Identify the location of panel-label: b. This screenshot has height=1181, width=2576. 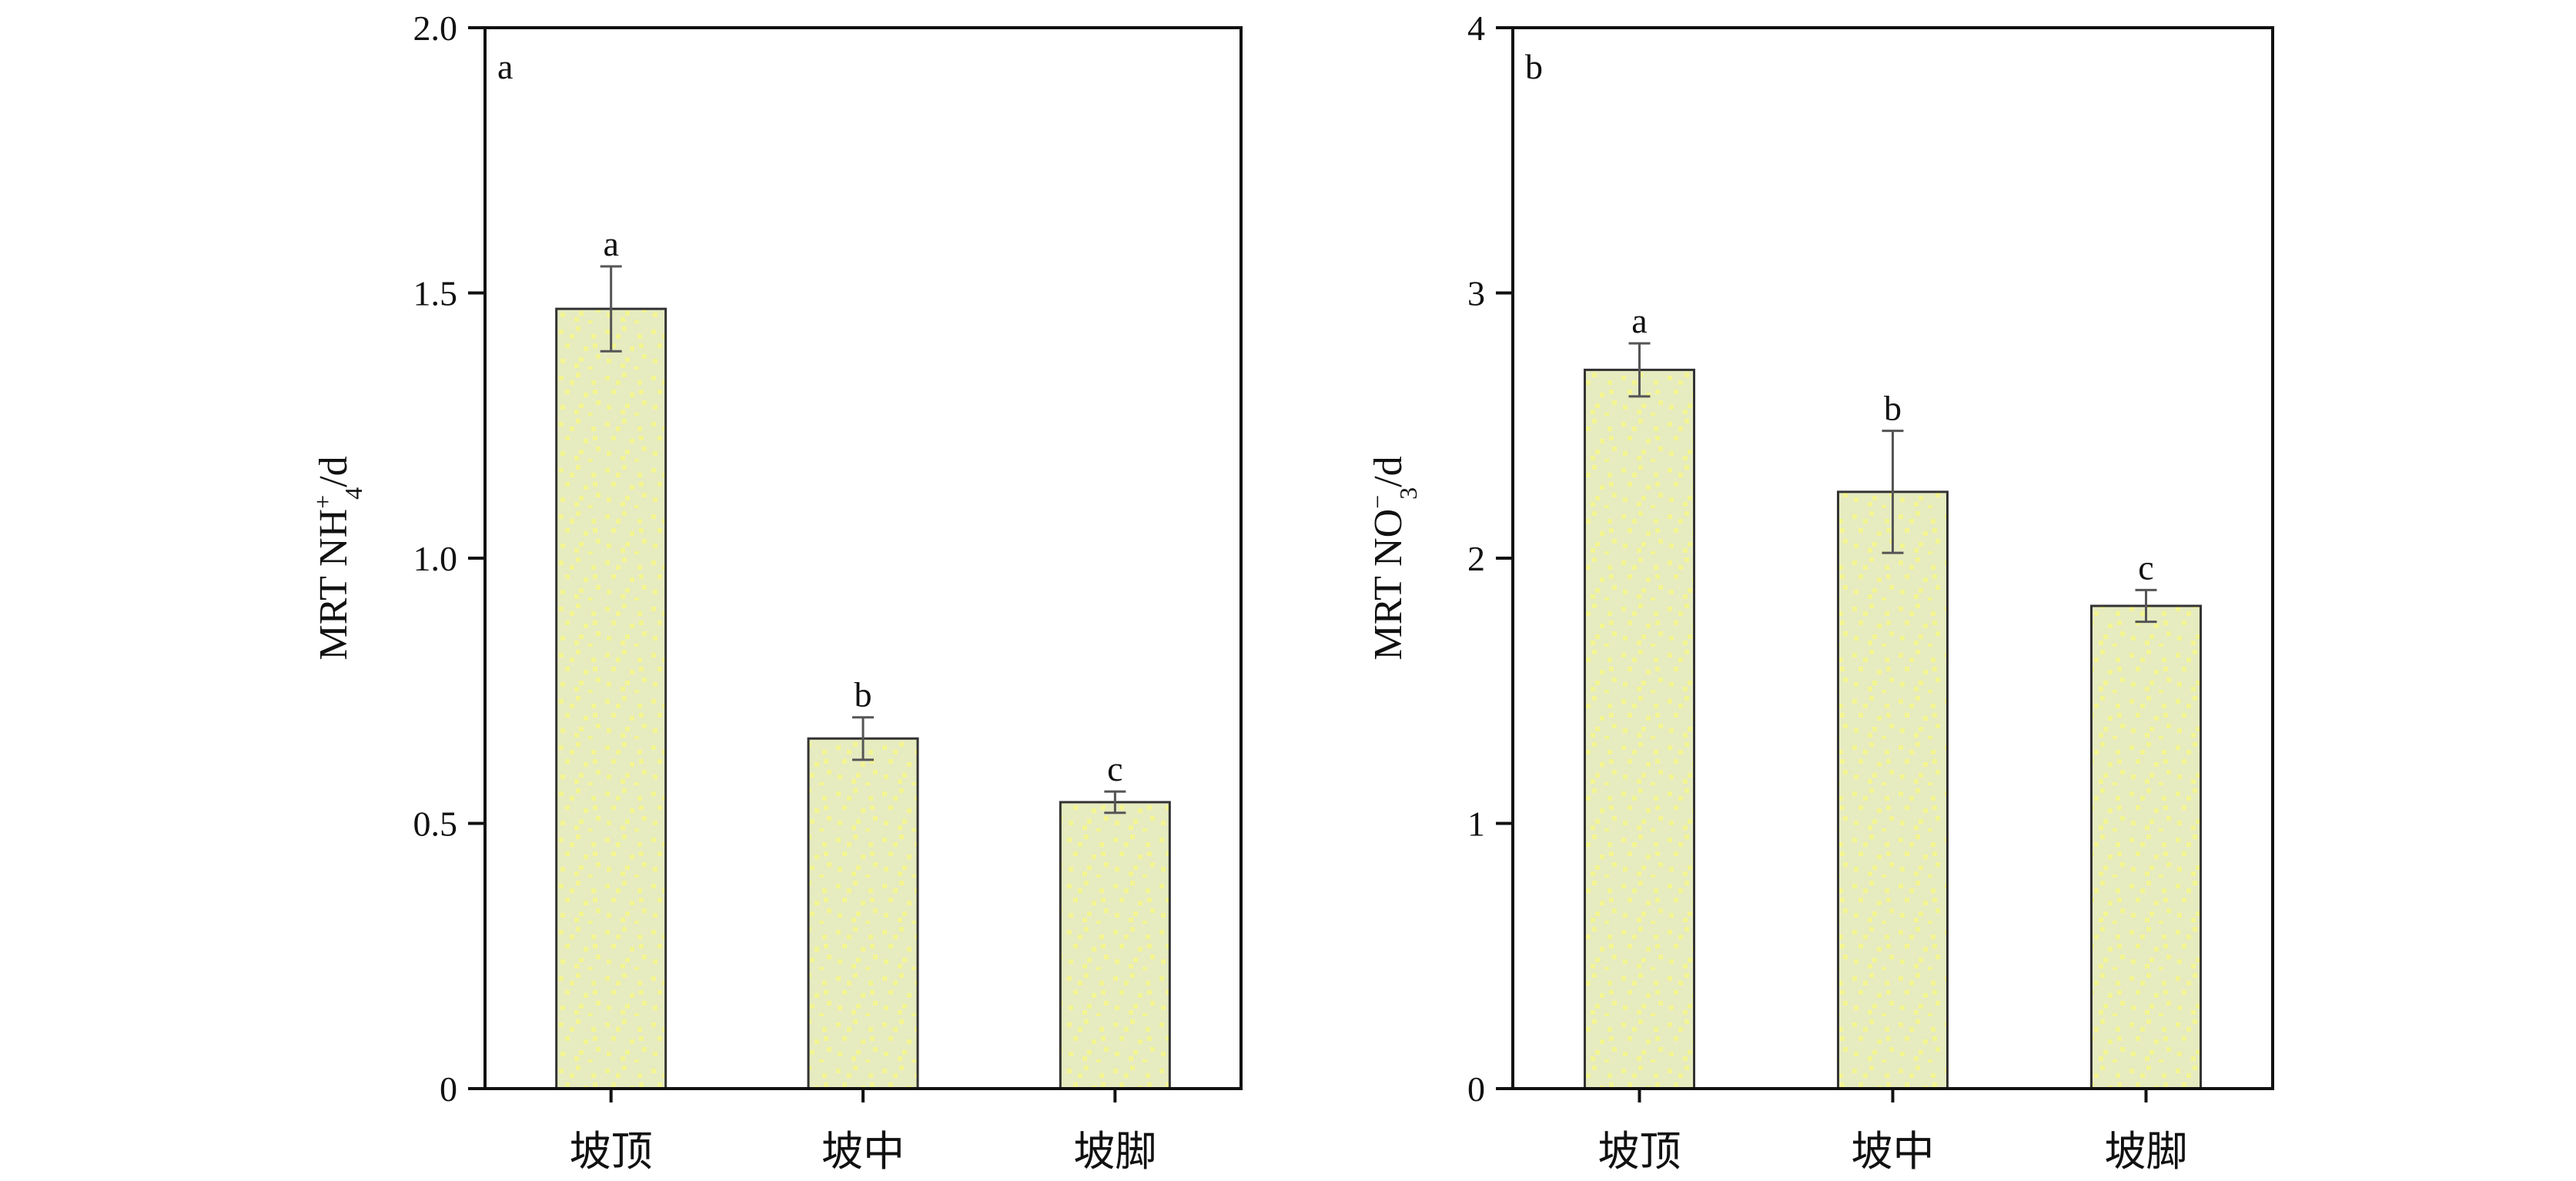
(1534, 66).